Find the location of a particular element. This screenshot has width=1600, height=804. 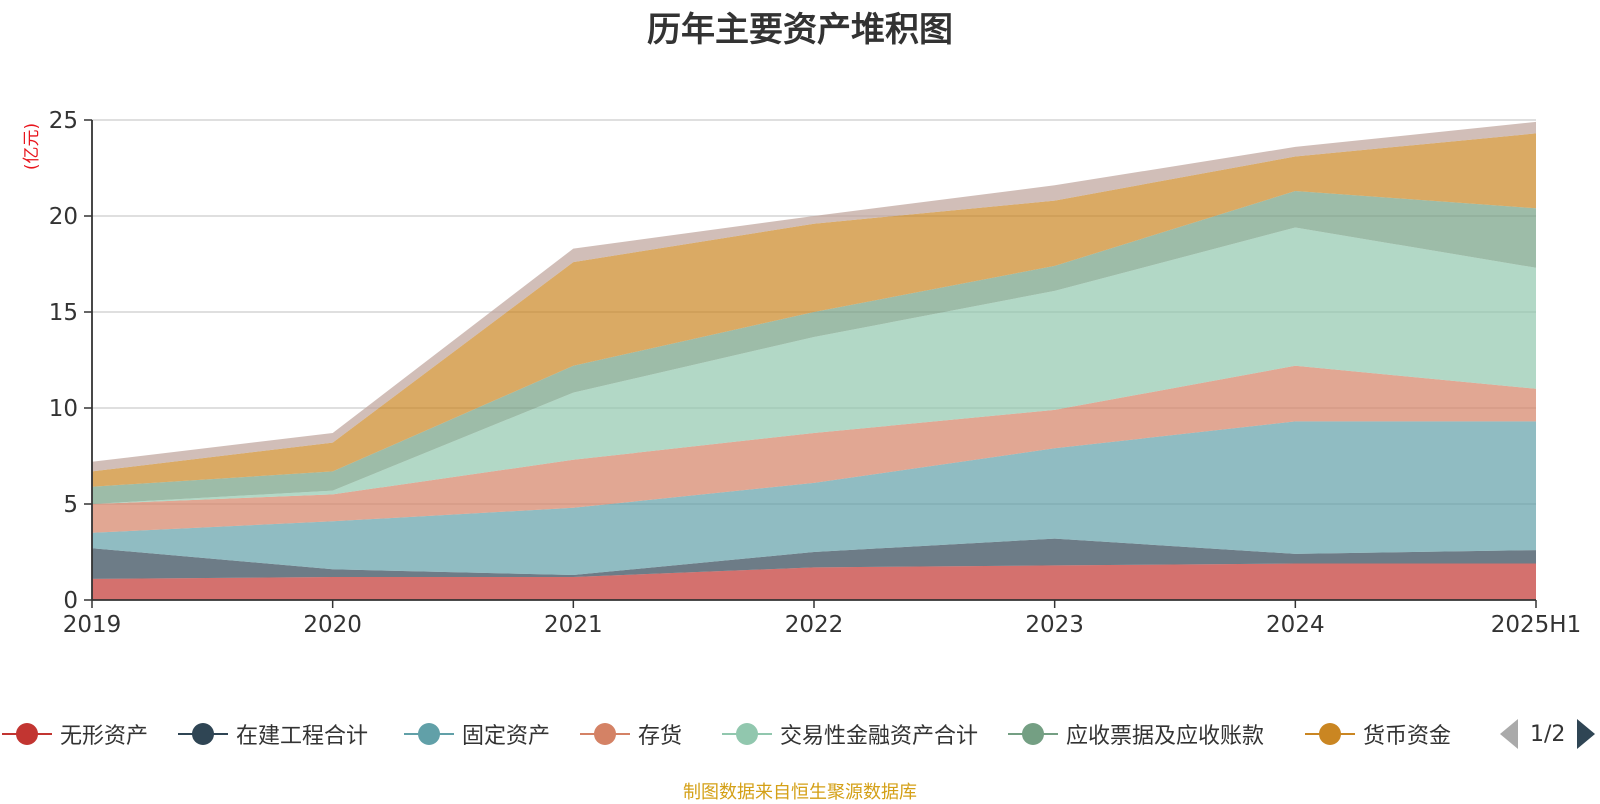

legend: 无形资产 在建工程合计 固定资产 存货 交易性金融资产合计 应收票据及应收账款 货币资金 is located at coordinates (800, 738).